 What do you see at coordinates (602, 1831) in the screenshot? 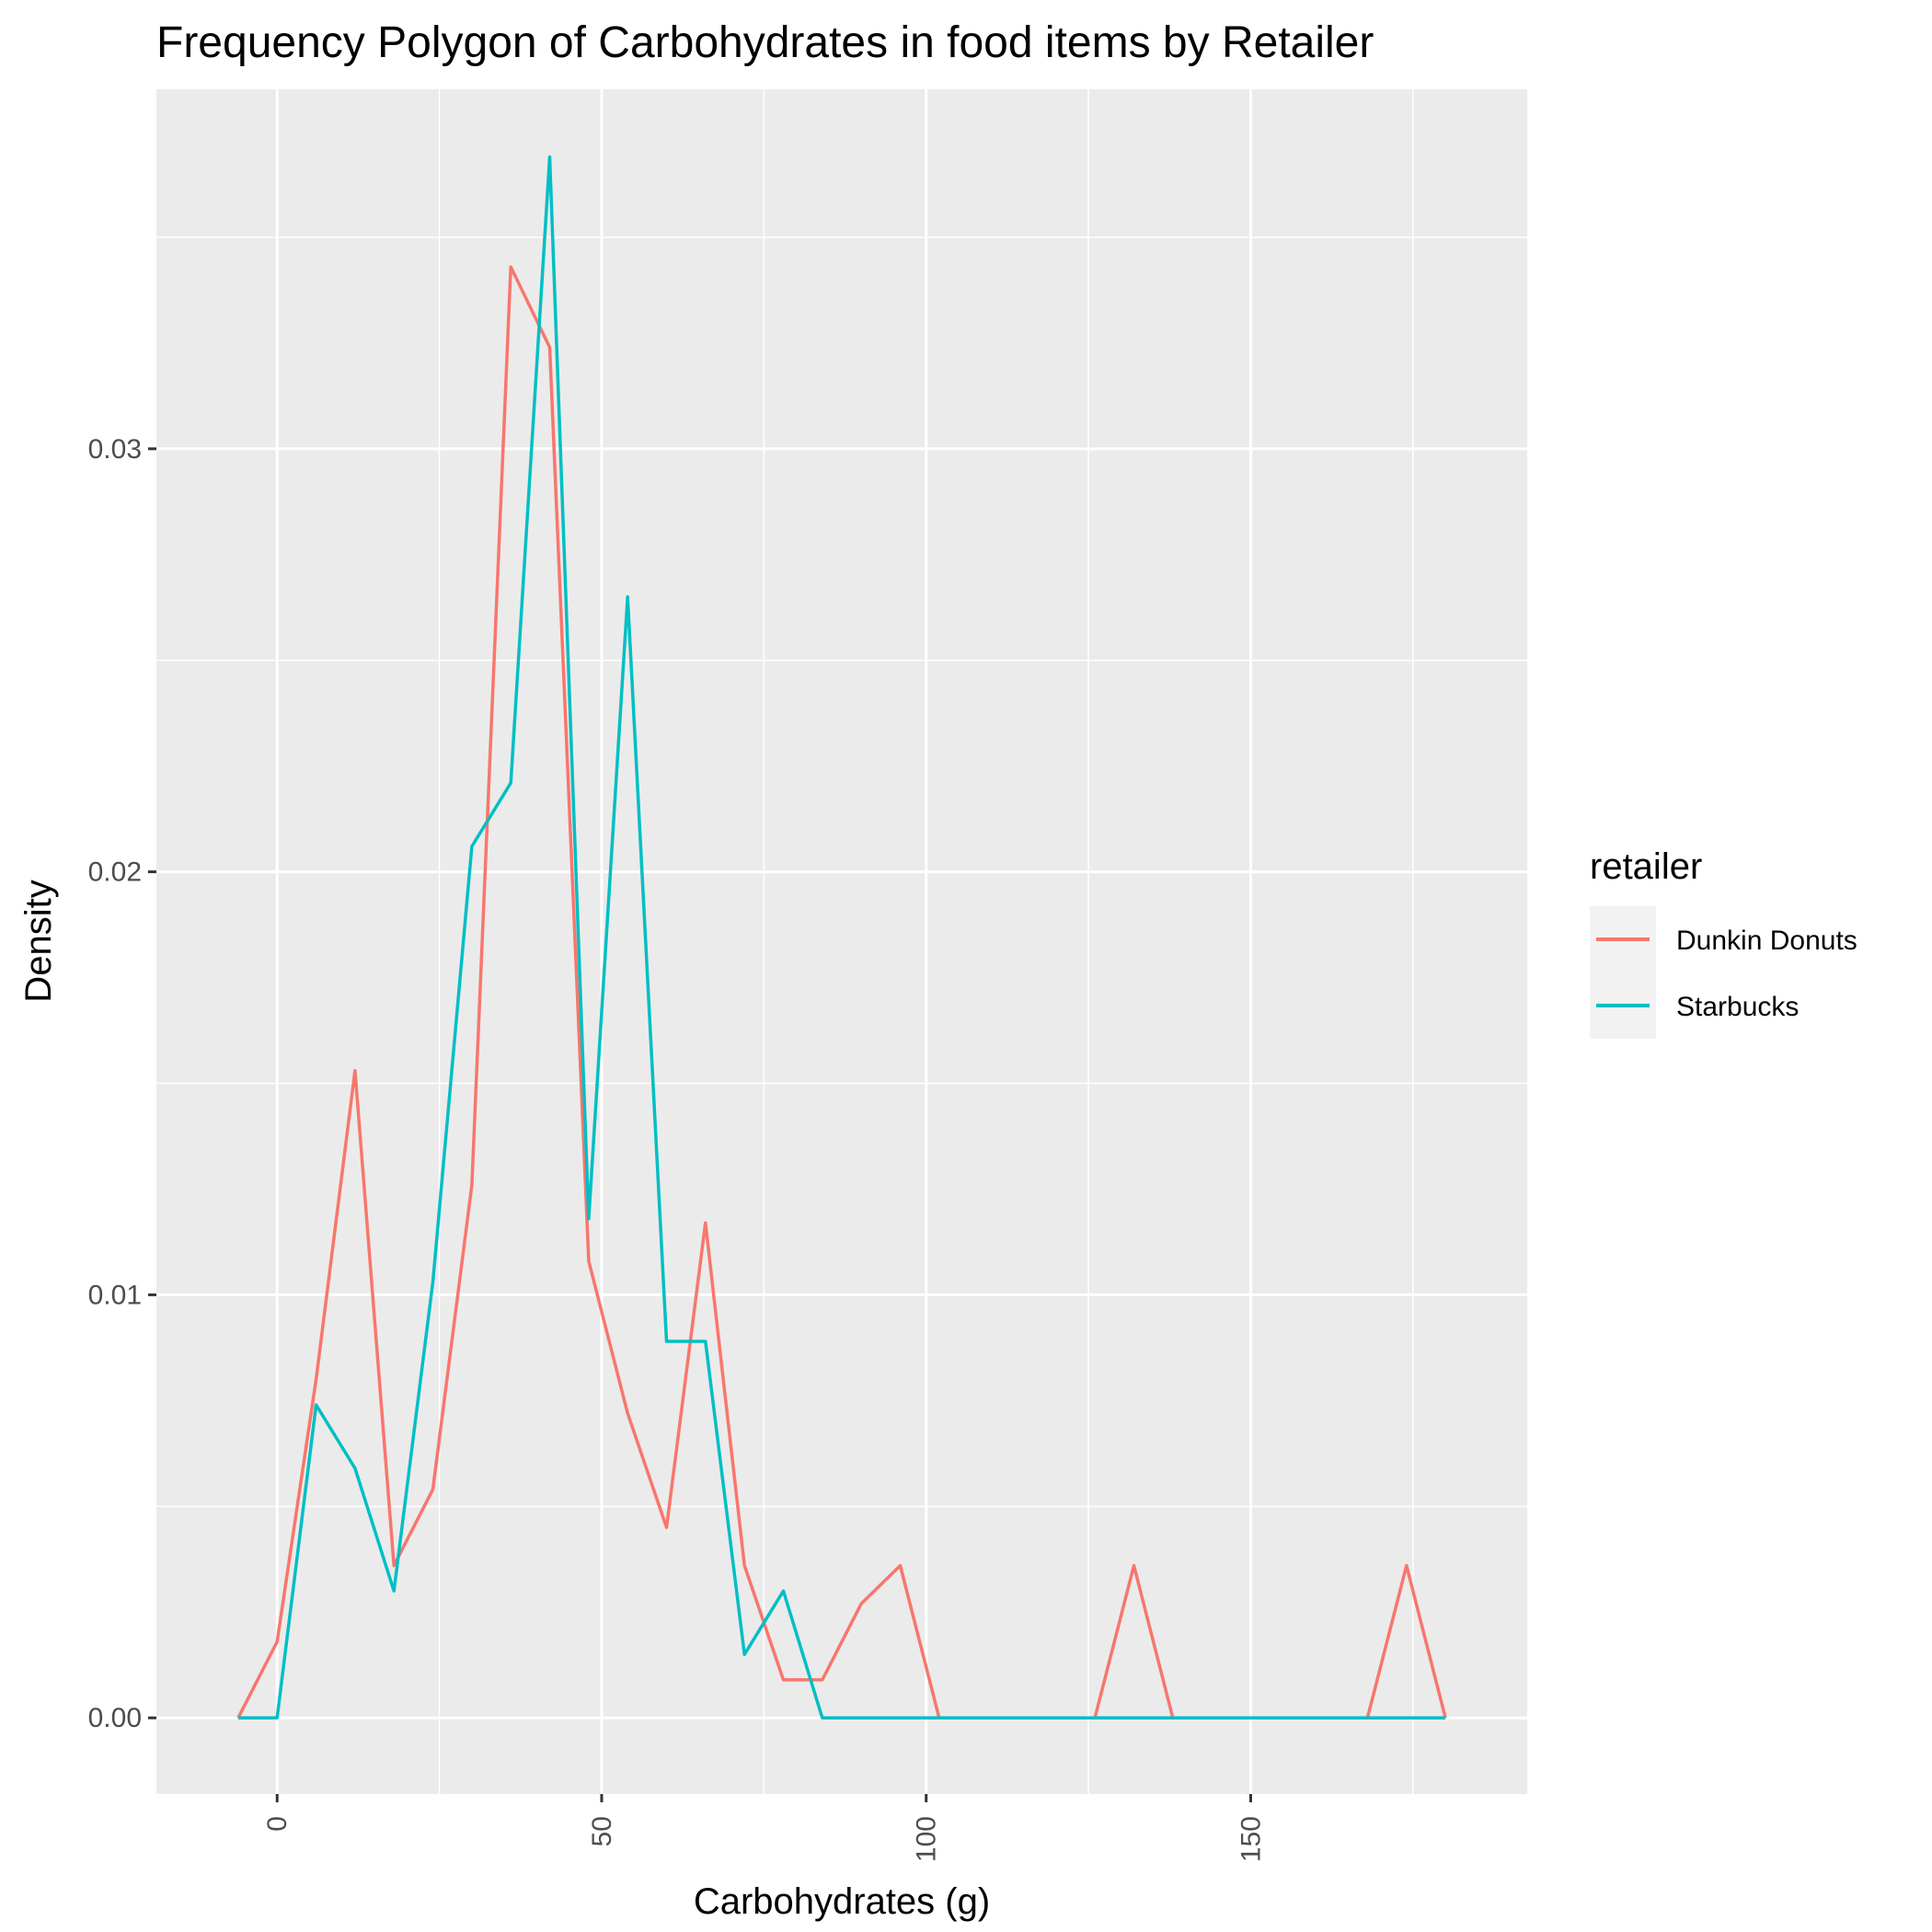
I see `x-tick-label: 50` at bounding box center [602, 1831].